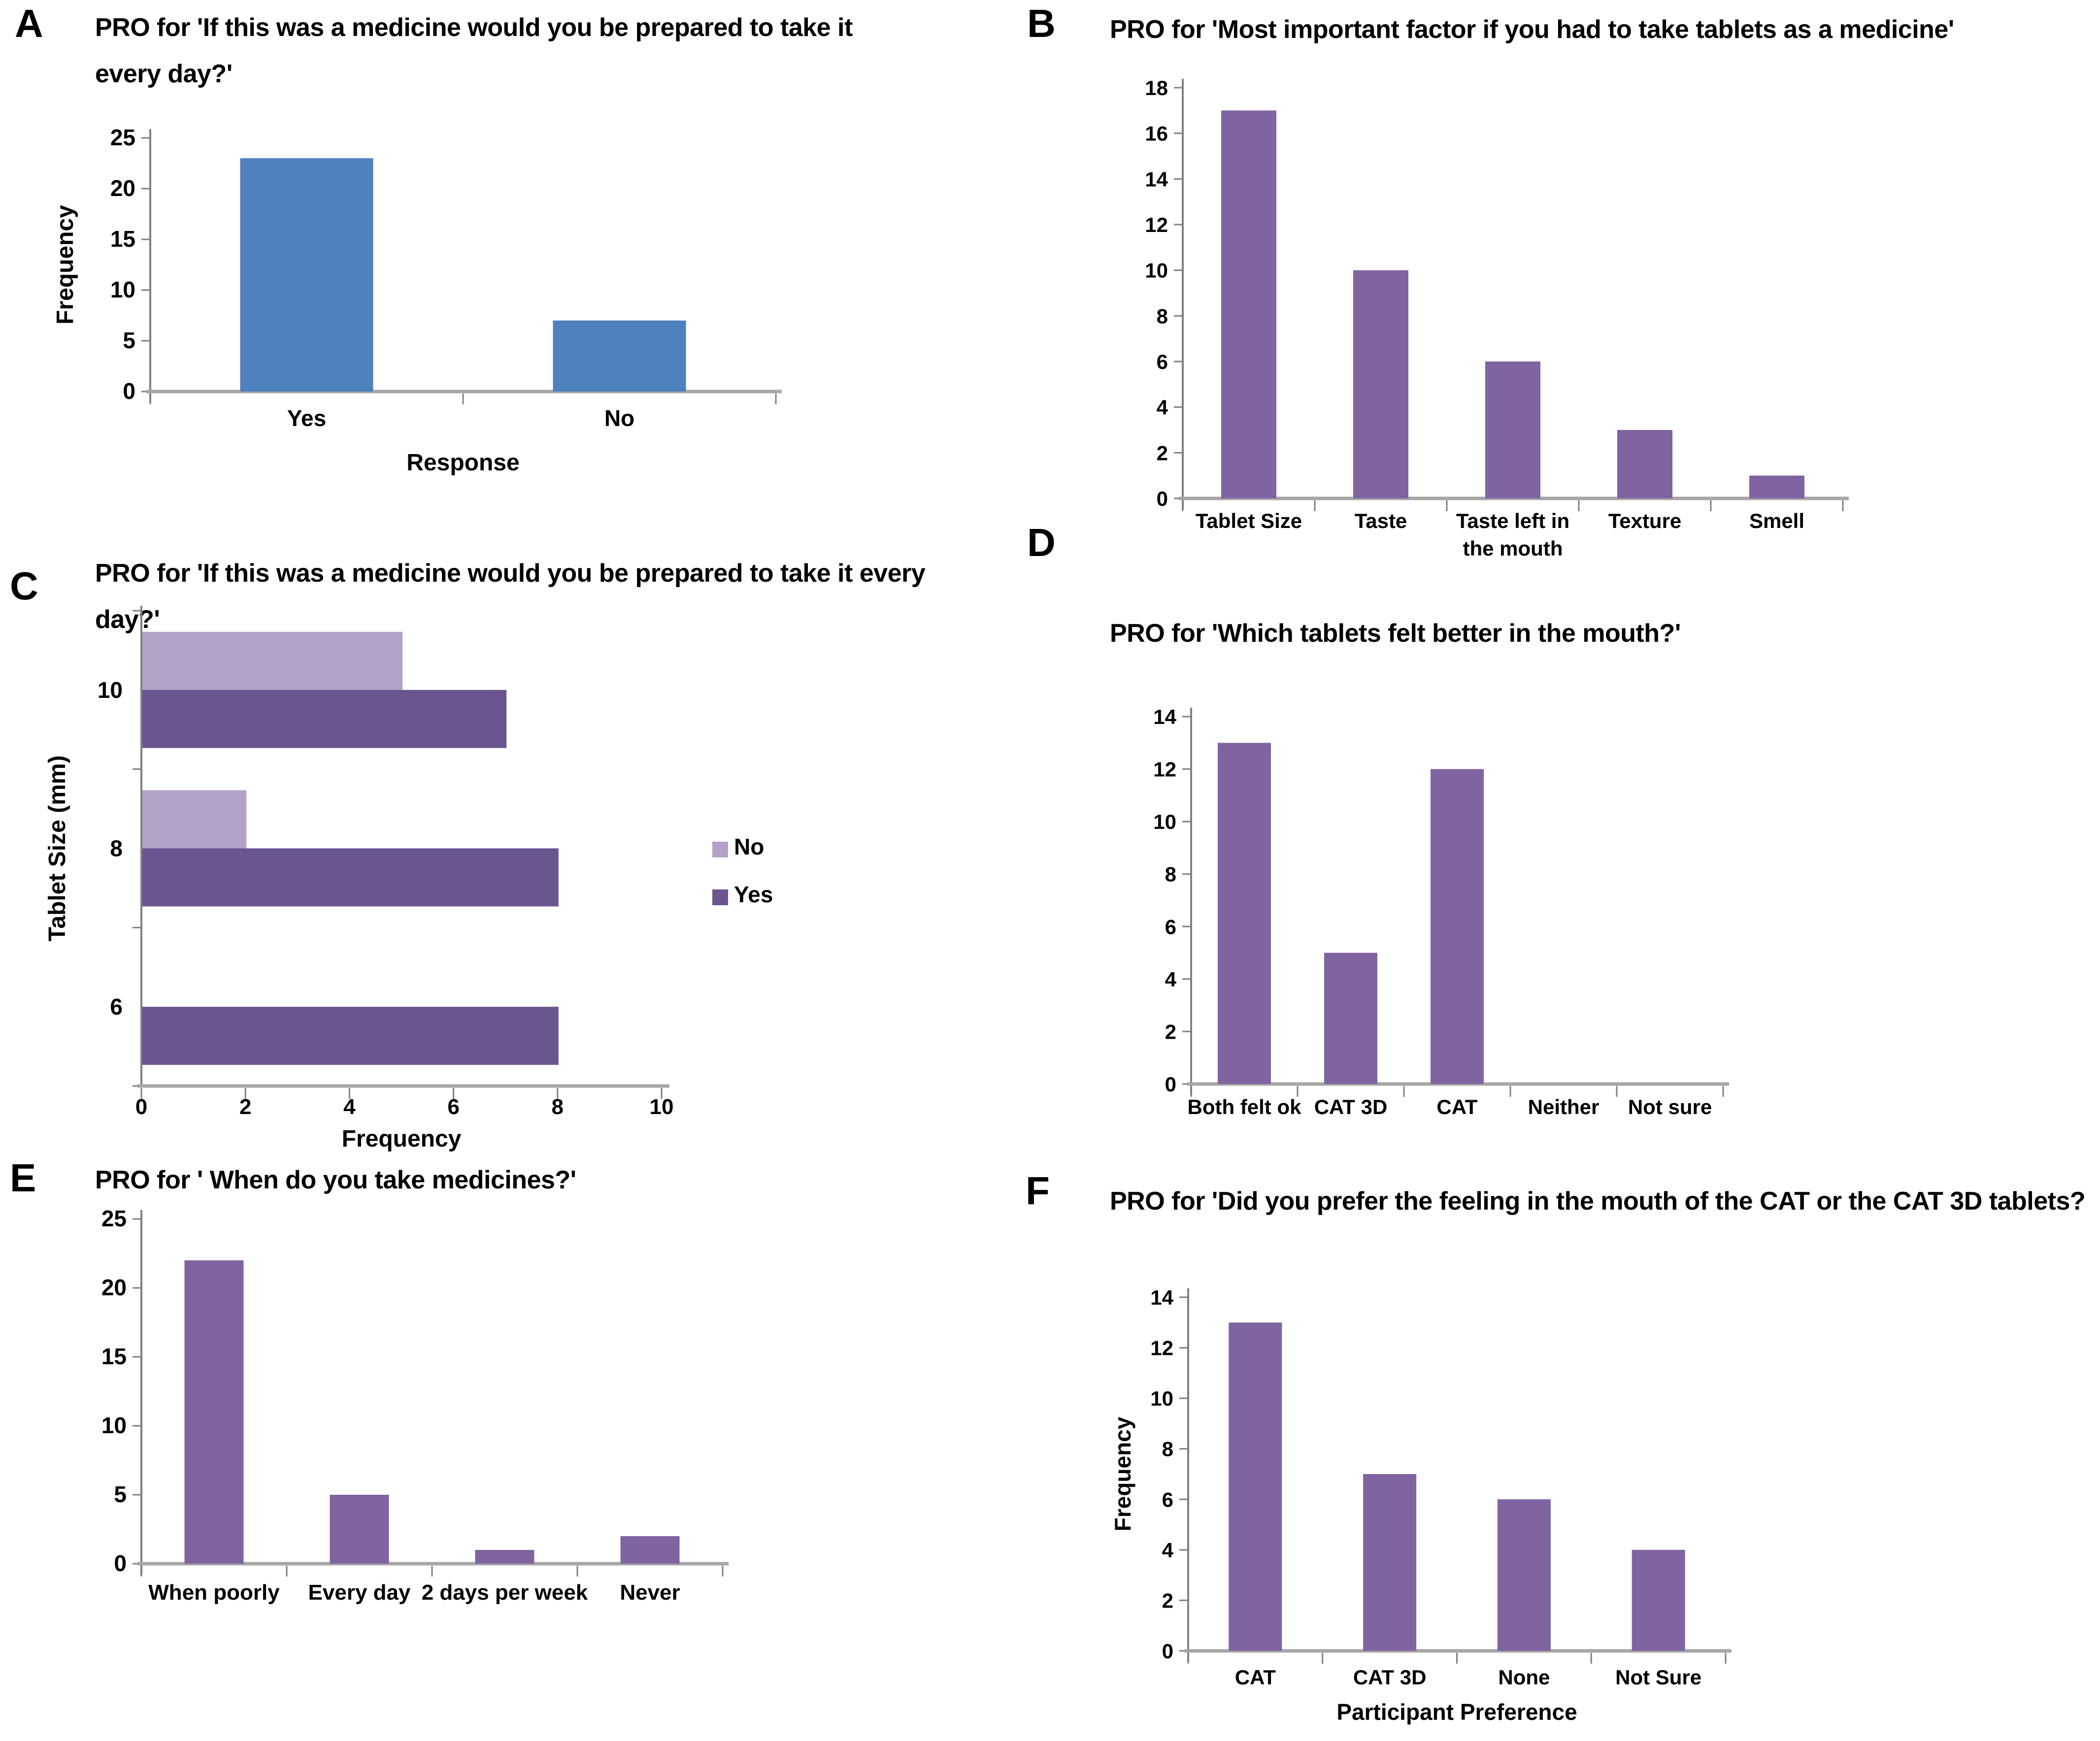 The image size is (2100, 1741). Describe the element at coordinates (720, 897) in the screenshot. I see `legend-swatch-yes` at that location.